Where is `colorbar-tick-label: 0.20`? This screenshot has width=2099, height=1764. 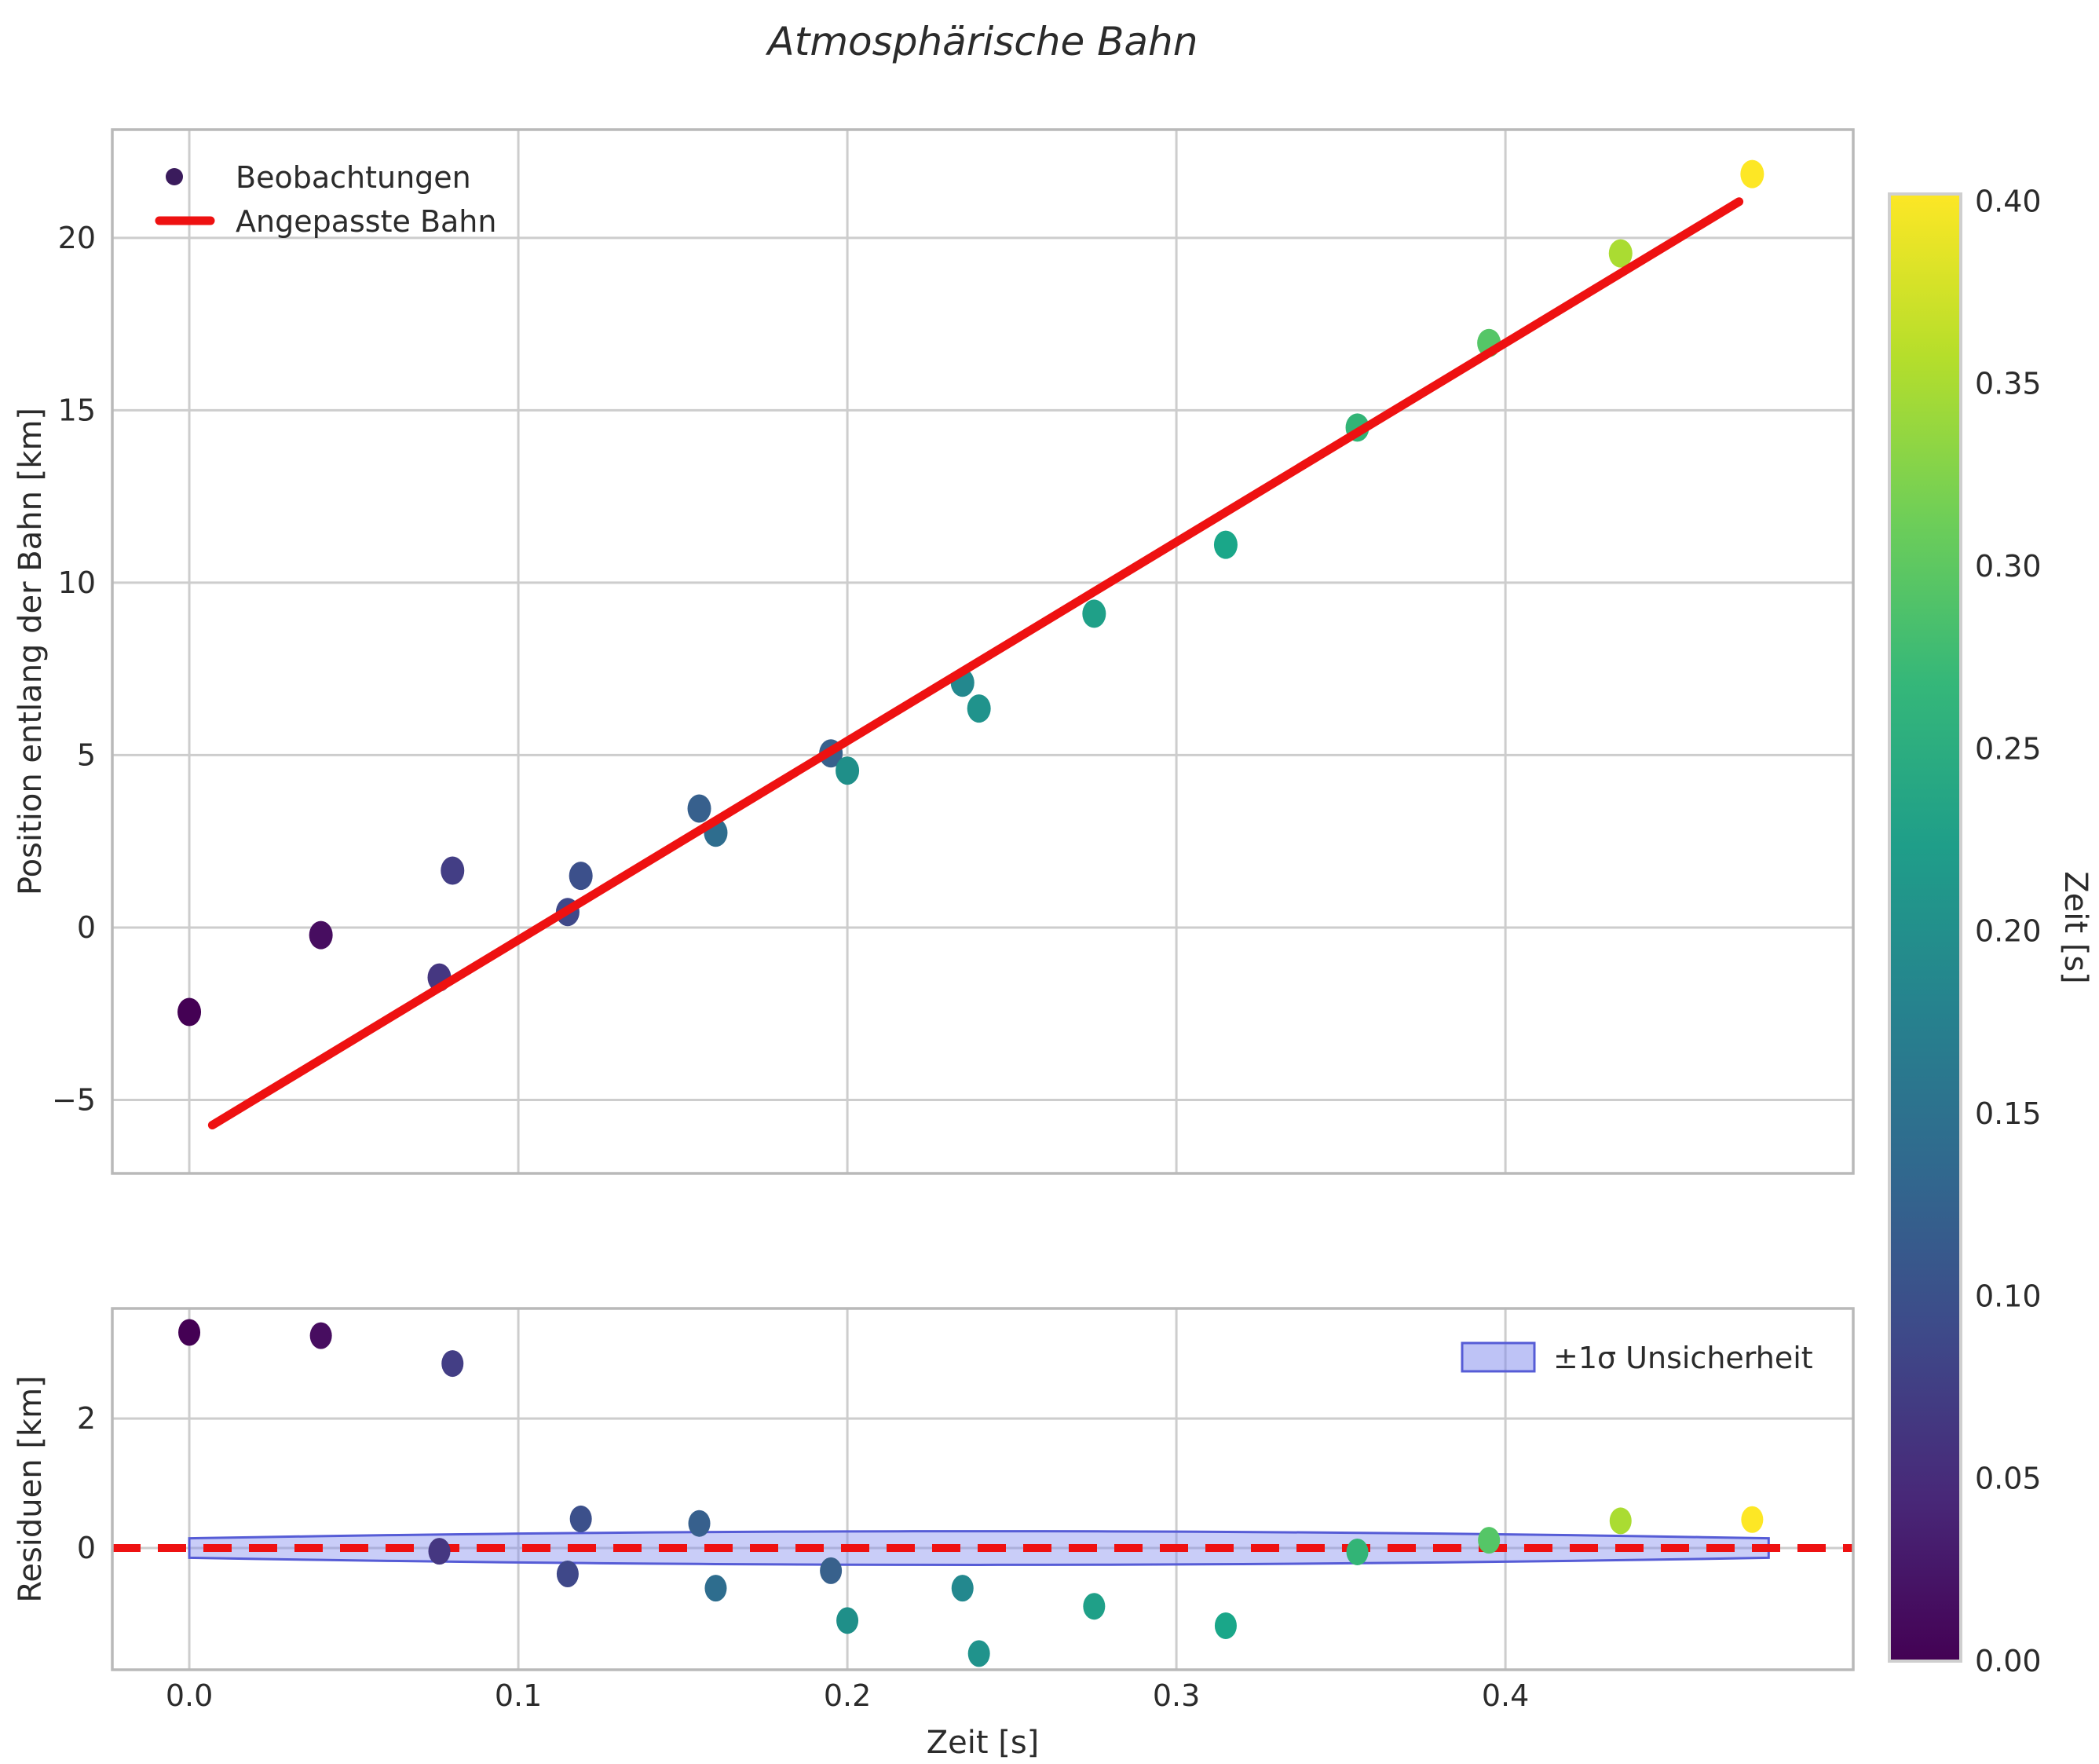
colorbar-tick-label: 0.20 is located at coordinates (2008, 932).